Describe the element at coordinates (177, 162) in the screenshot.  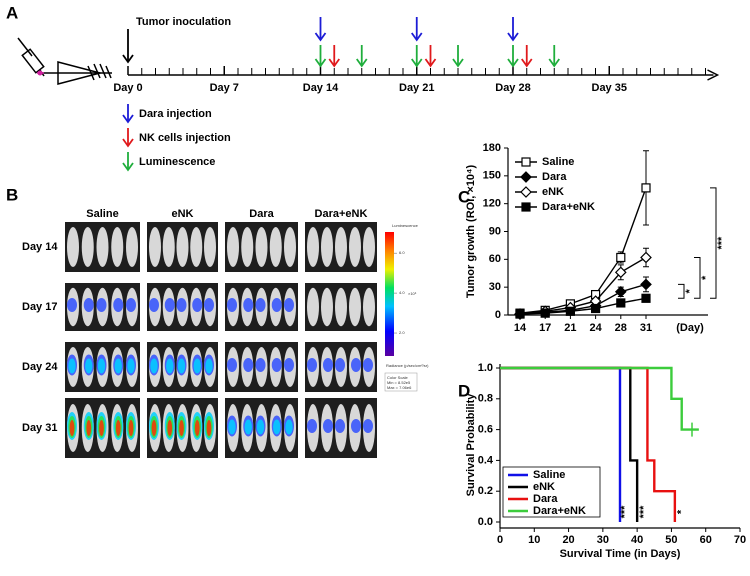
I see `legend-label: Luminescence` at that location.